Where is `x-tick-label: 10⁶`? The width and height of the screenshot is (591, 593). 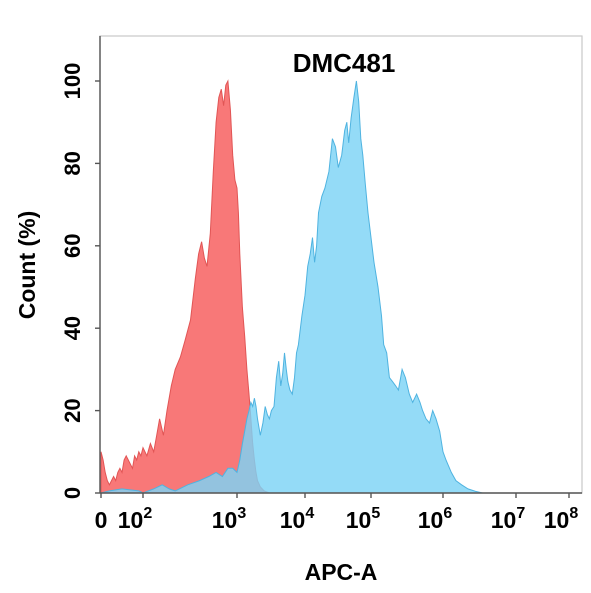 x-tick-label: 10⁶ is located at coordinates (435, 519).